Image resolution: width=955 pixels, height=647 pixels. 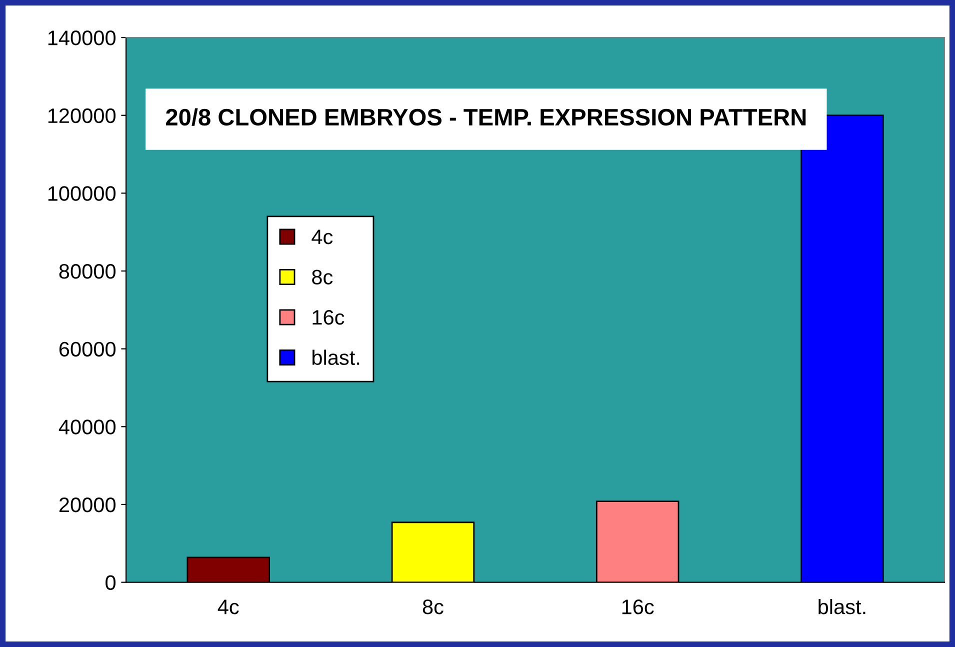 What do you see at coordinates (87, 349) in the screenshot?
I see `y-tick-label: 60000` at bounding box center [87, 349].